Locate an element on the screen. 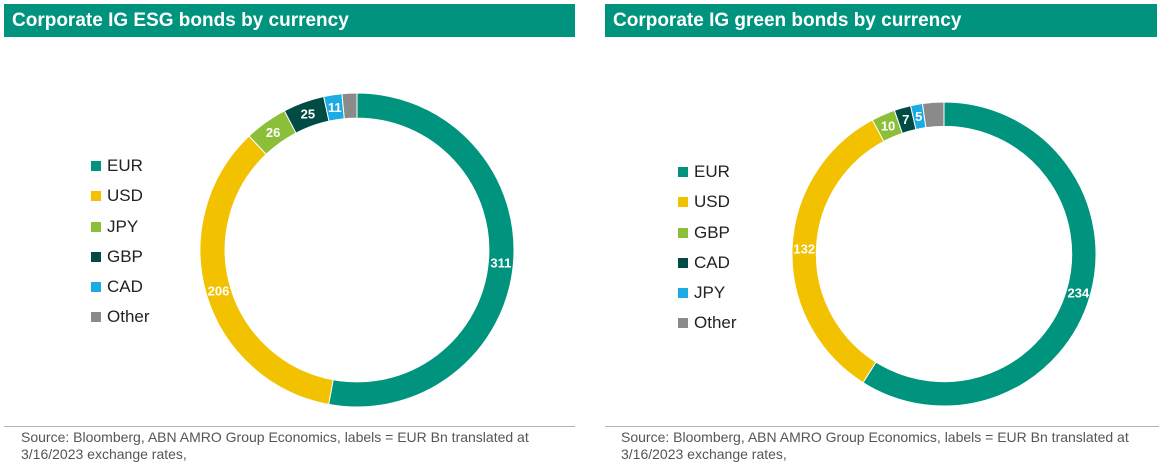 Image resolution: width=1162 pixels, height=472 pixels. chart-title: Corporate IG ESG bonds by currency is located at coordinates (289, 20).